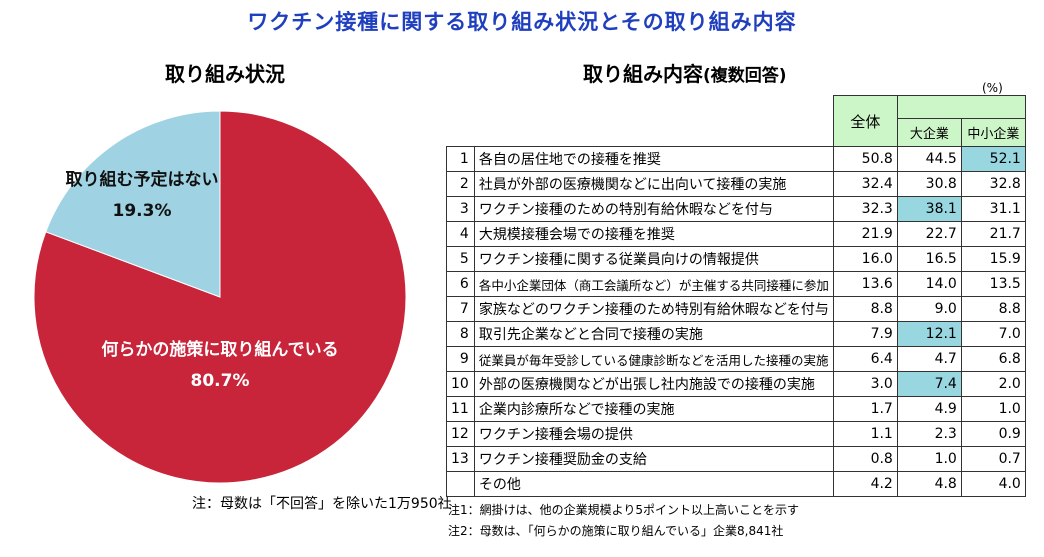 The height and width of the screenshot is (557, 1044). Describe the element at coordinates (865, 359) in the screenshot. I see `row-value-all: 6.4` at that location.